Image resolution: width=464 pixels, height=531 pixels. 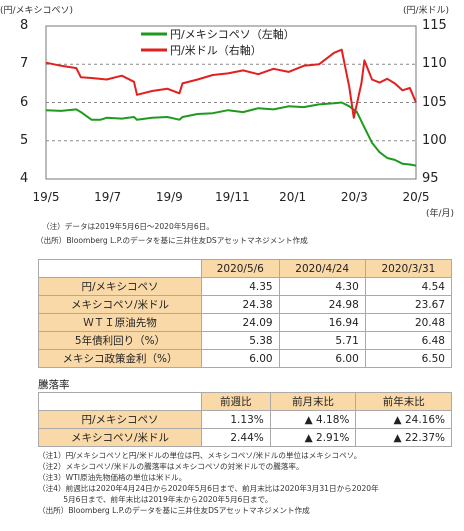 What do you see at coordinates (236, 419) in the screenshot?
I see `cell: 1.13%` at bounding box center [236, 419].